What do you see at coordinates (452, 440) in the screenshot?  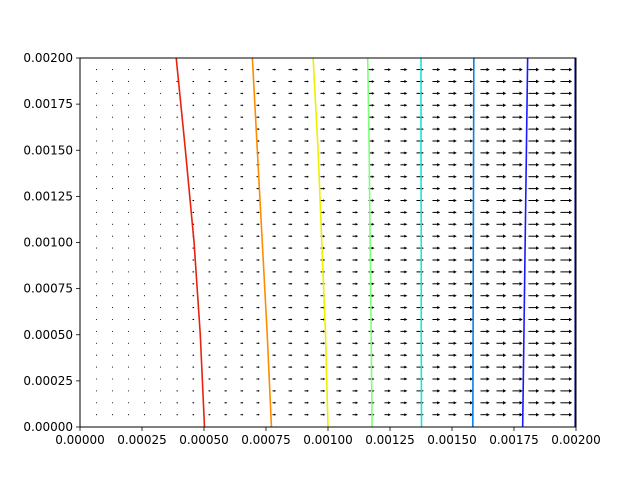 I see `x-tick-label: 0.00150` at bounding box center [452, 440].